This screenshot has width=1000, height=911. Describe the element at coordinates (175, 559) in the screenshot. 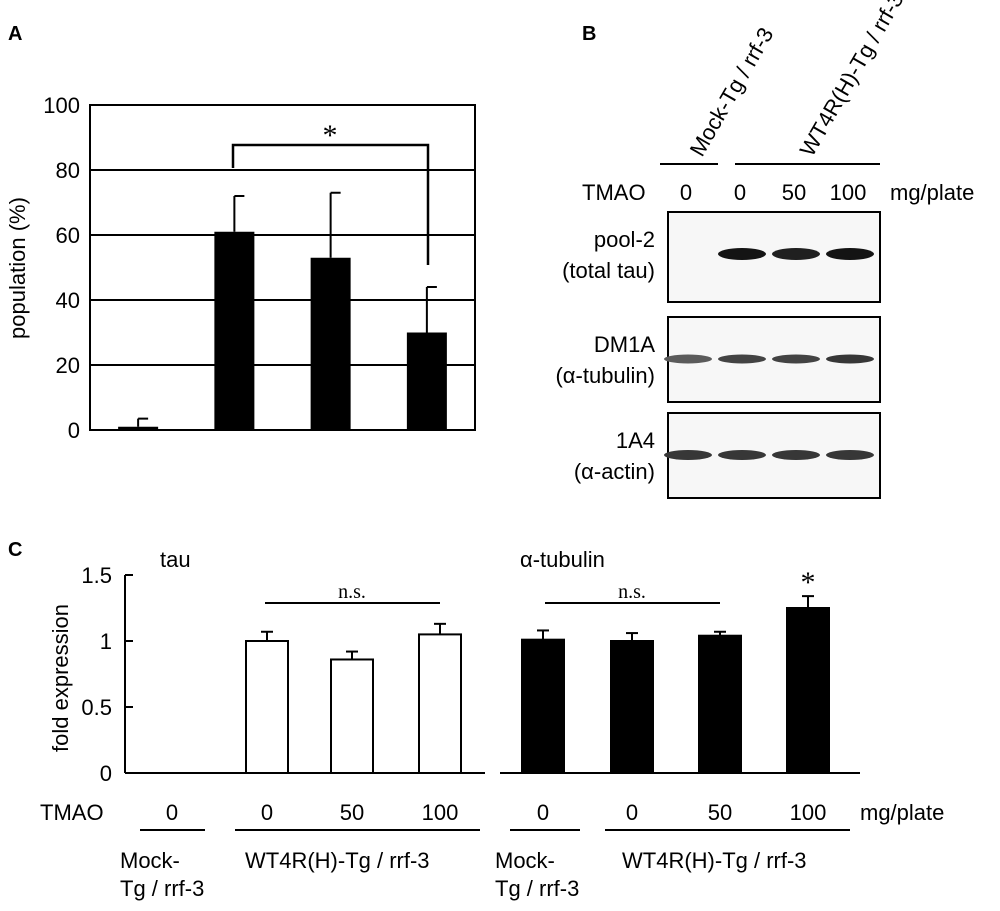

I see `group-title-tau: tau` at that location.